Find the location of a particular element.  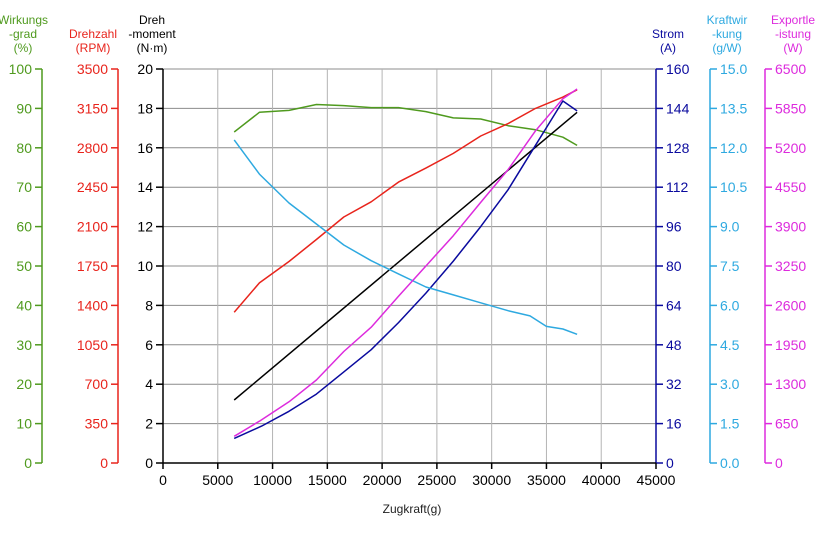

axis-title: Wirkungs is located at coordinates (24, 20).